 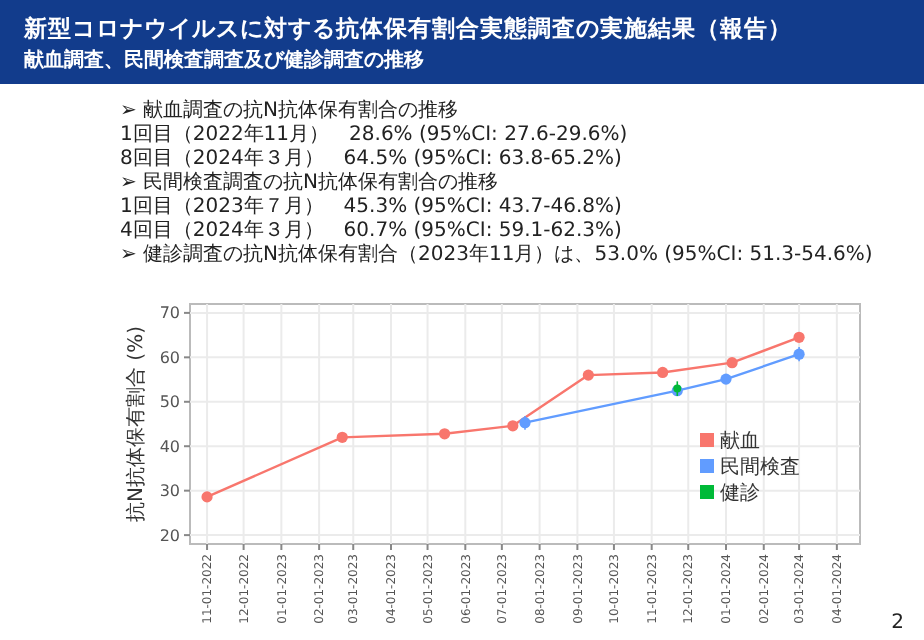 I want to click on text: 2, so click(x=897, y=623).